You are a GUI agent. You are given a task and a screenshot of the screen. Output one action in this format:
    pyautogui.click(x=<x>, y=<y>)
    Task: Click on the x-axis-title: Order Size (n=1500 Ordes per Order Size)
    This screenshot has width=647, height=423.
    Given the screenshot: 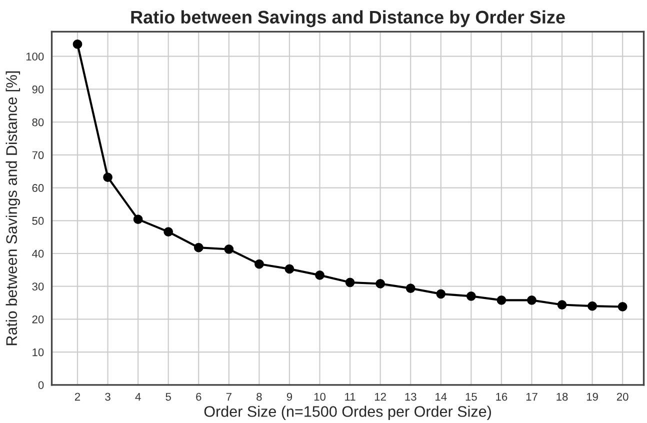 What is the action you would take?
    pyautogui.click(x=347, y=413)
    